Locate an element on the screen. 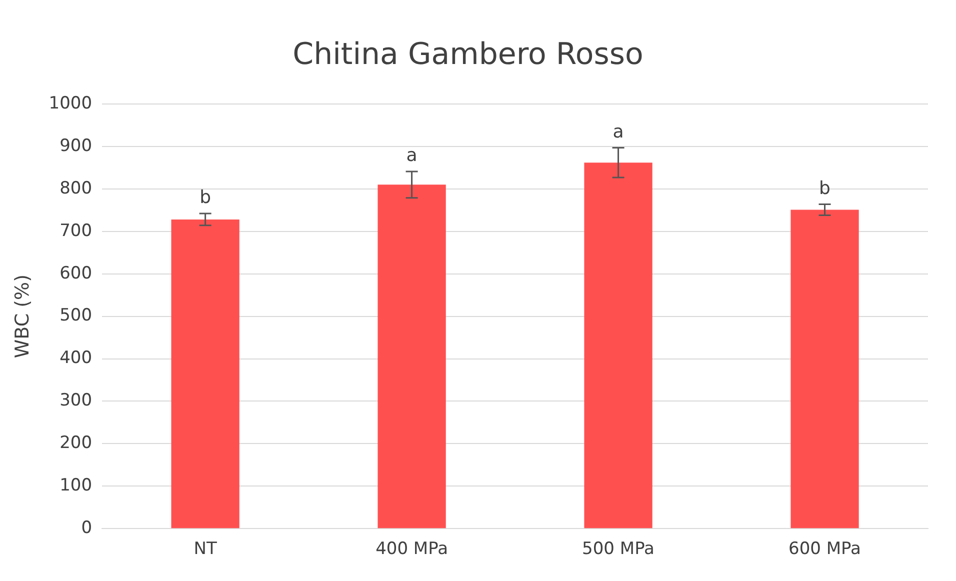 This screenshot has width=956, height=581. y-tick-label: 0 is located at coordinates (86, 528).